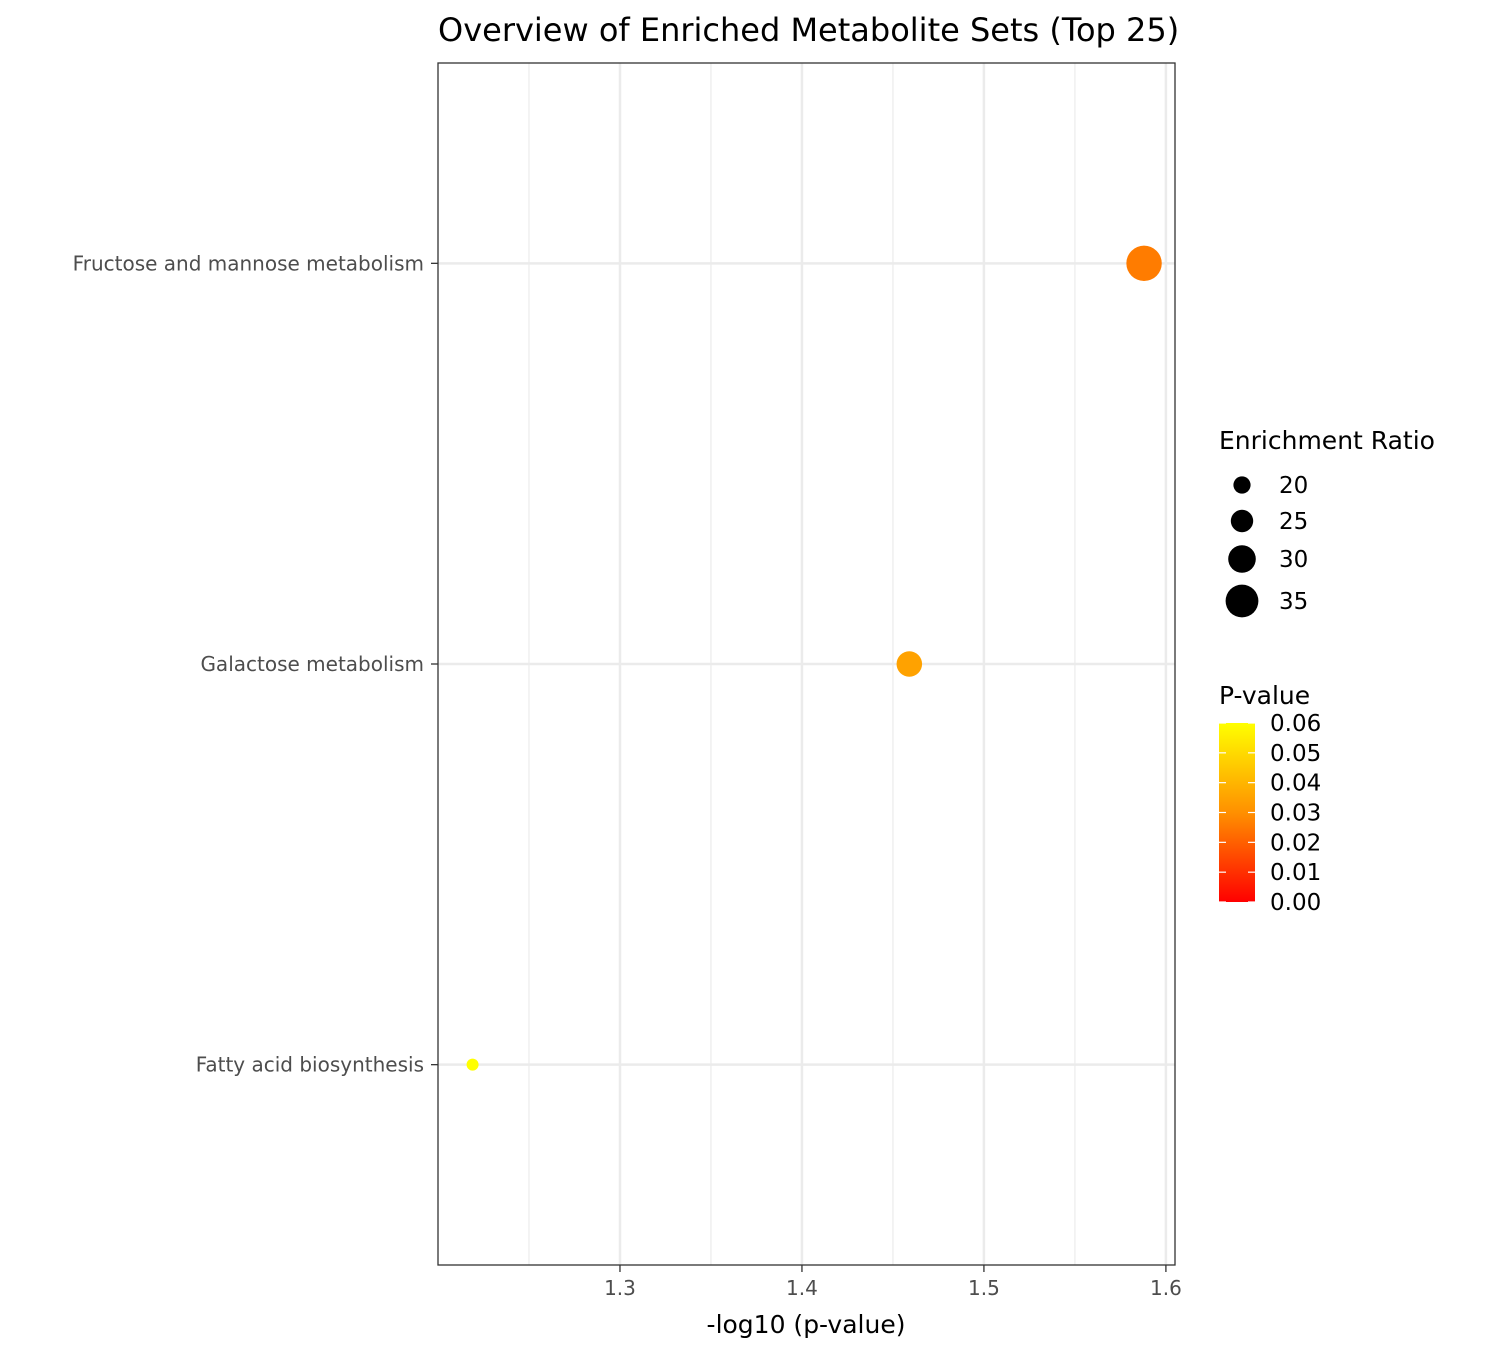 The width and height of the screenshot is (1500, 1350). I want to click on x-axis-title: -log10 (p-value), so click(806, 1324).